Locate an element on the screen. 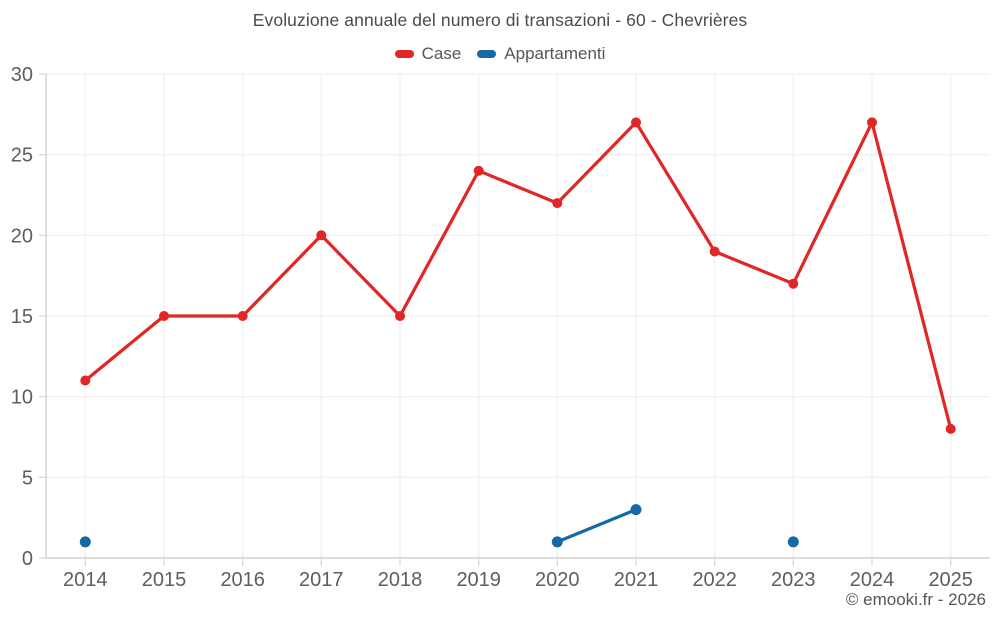 This screenshot has height=625, width=1000. svg-text: 15 is located at coordinates (22, 317).